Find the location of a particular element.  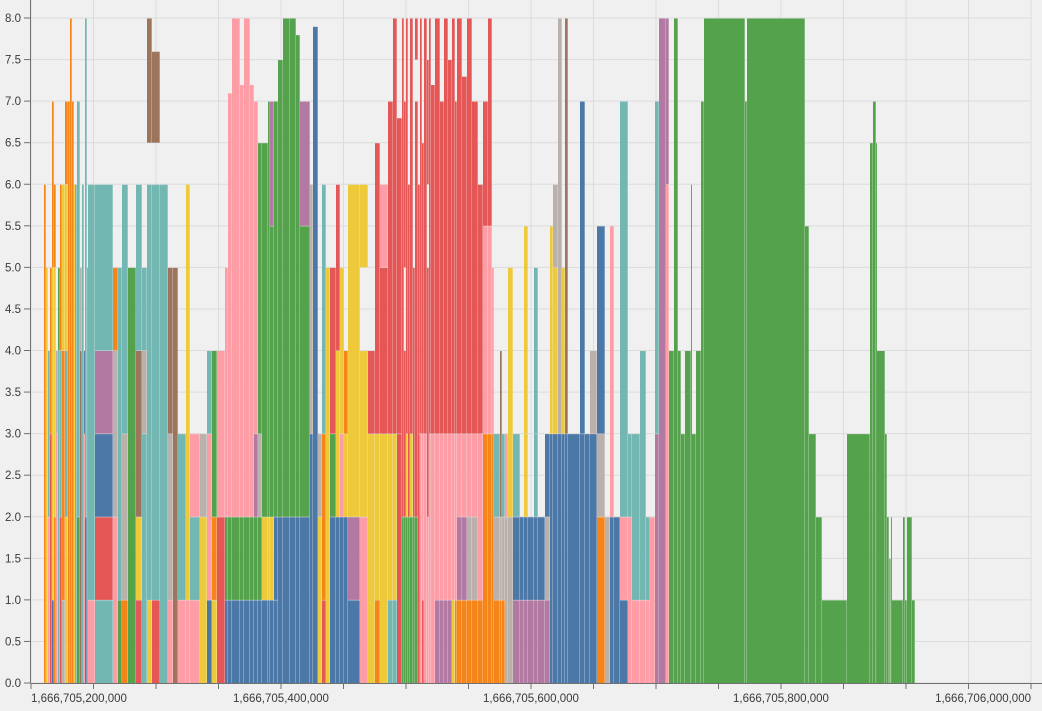

y-tick-label: 6.0 is located at coordinates (13, 185).